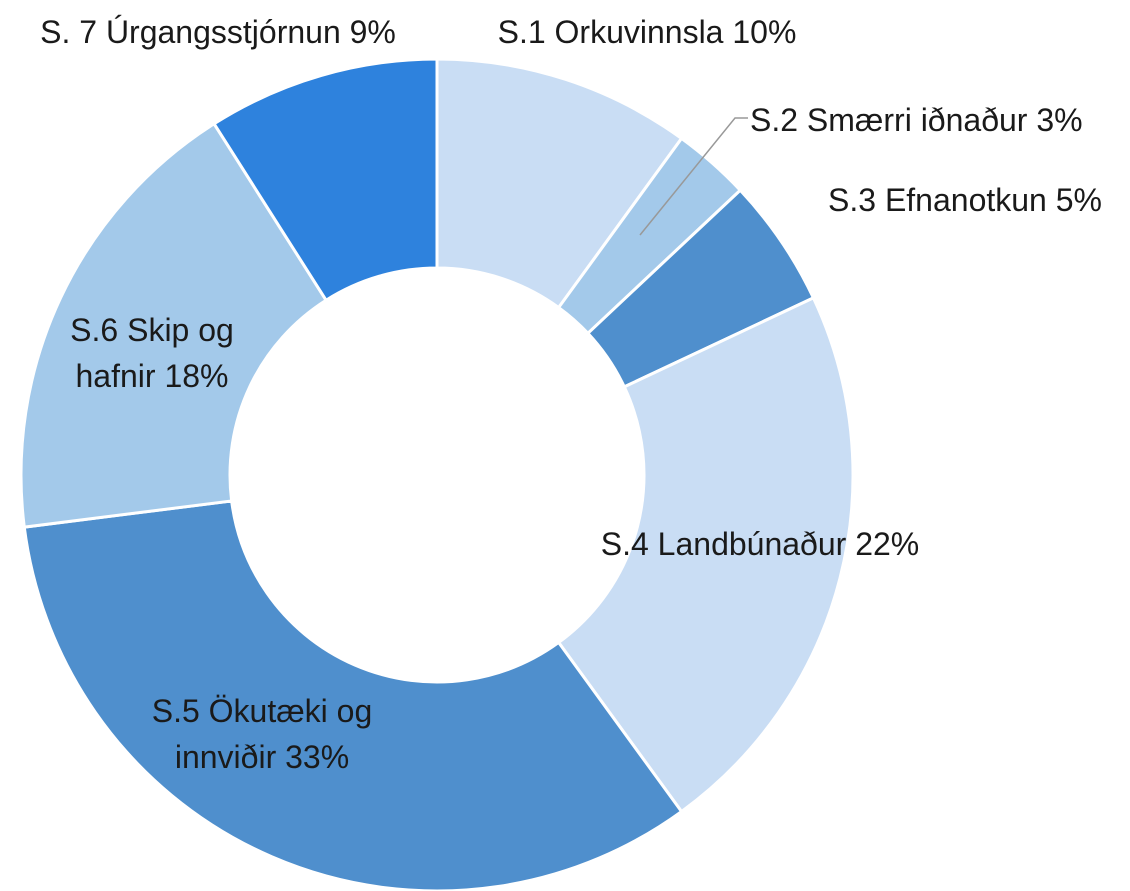 The image size is (1130, 891). Describe the element at coordinates (1059, 120) in the screenshot. I see `value-label: 3%` at that location.